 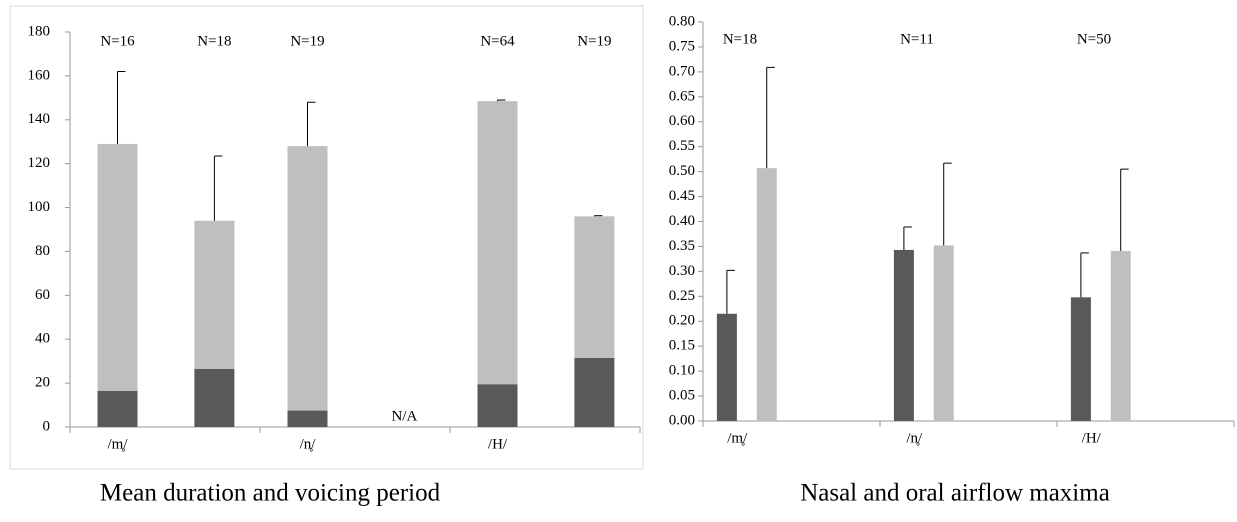 I want to click on y-tick-label: 80, so click(x=42, y=251).